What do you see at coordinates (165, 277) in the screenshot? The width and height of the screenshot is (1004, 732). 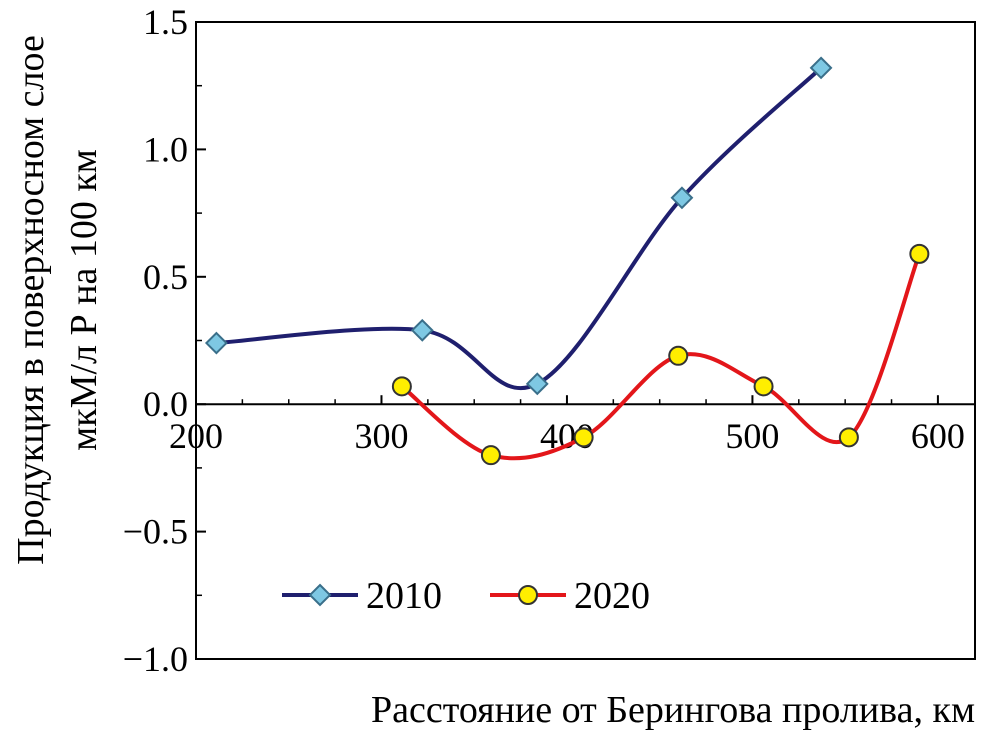 I see `y-tick-label: 0.5` at bounding box center [165, 277].